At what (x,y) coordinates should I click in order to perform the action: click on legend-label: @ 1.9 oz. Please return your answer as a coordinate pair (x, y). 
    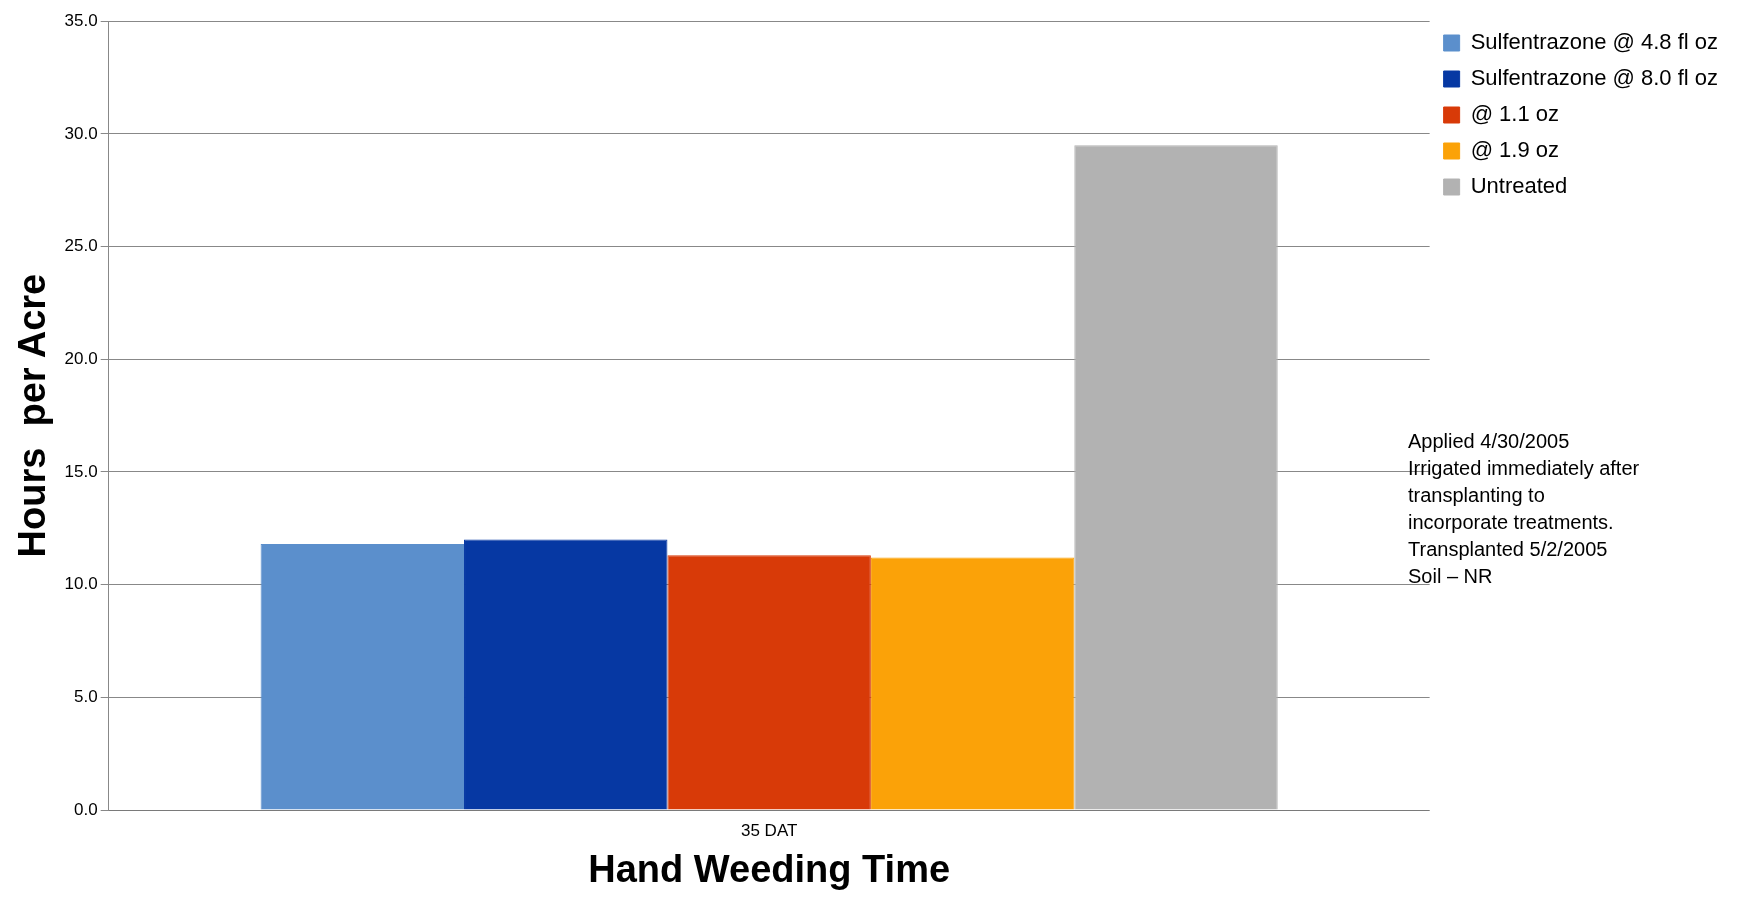
    Looking at the image, I should click on (1515, 150).